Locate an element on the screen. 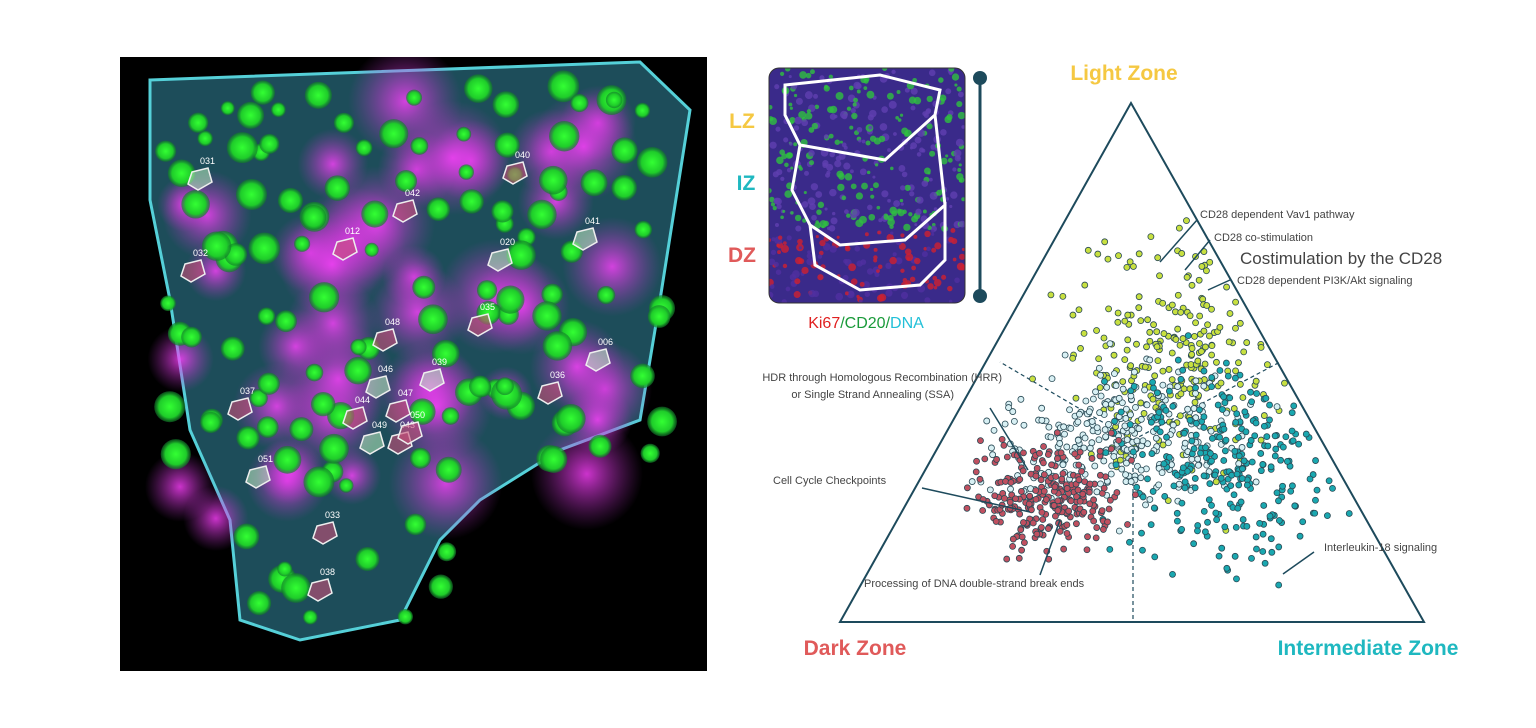  roi-label: 048 is located at coordinates (392, 322).